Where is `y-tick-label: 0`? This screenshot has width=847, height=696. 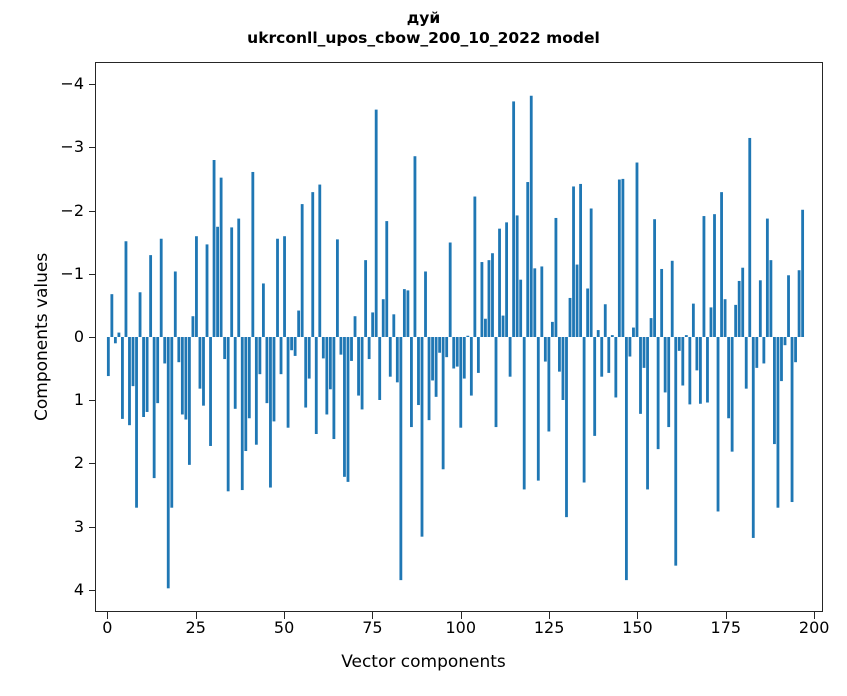 y-tick-label: 0 is located at coordinates (78, 336).